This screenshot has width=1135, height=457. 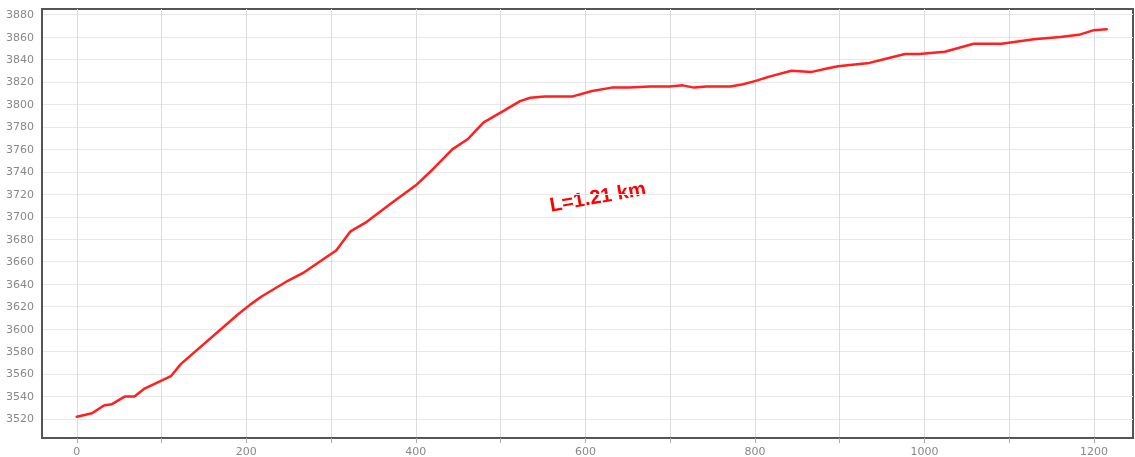 I want to click on x-tick-label: 800, so click(x=755, y=451).